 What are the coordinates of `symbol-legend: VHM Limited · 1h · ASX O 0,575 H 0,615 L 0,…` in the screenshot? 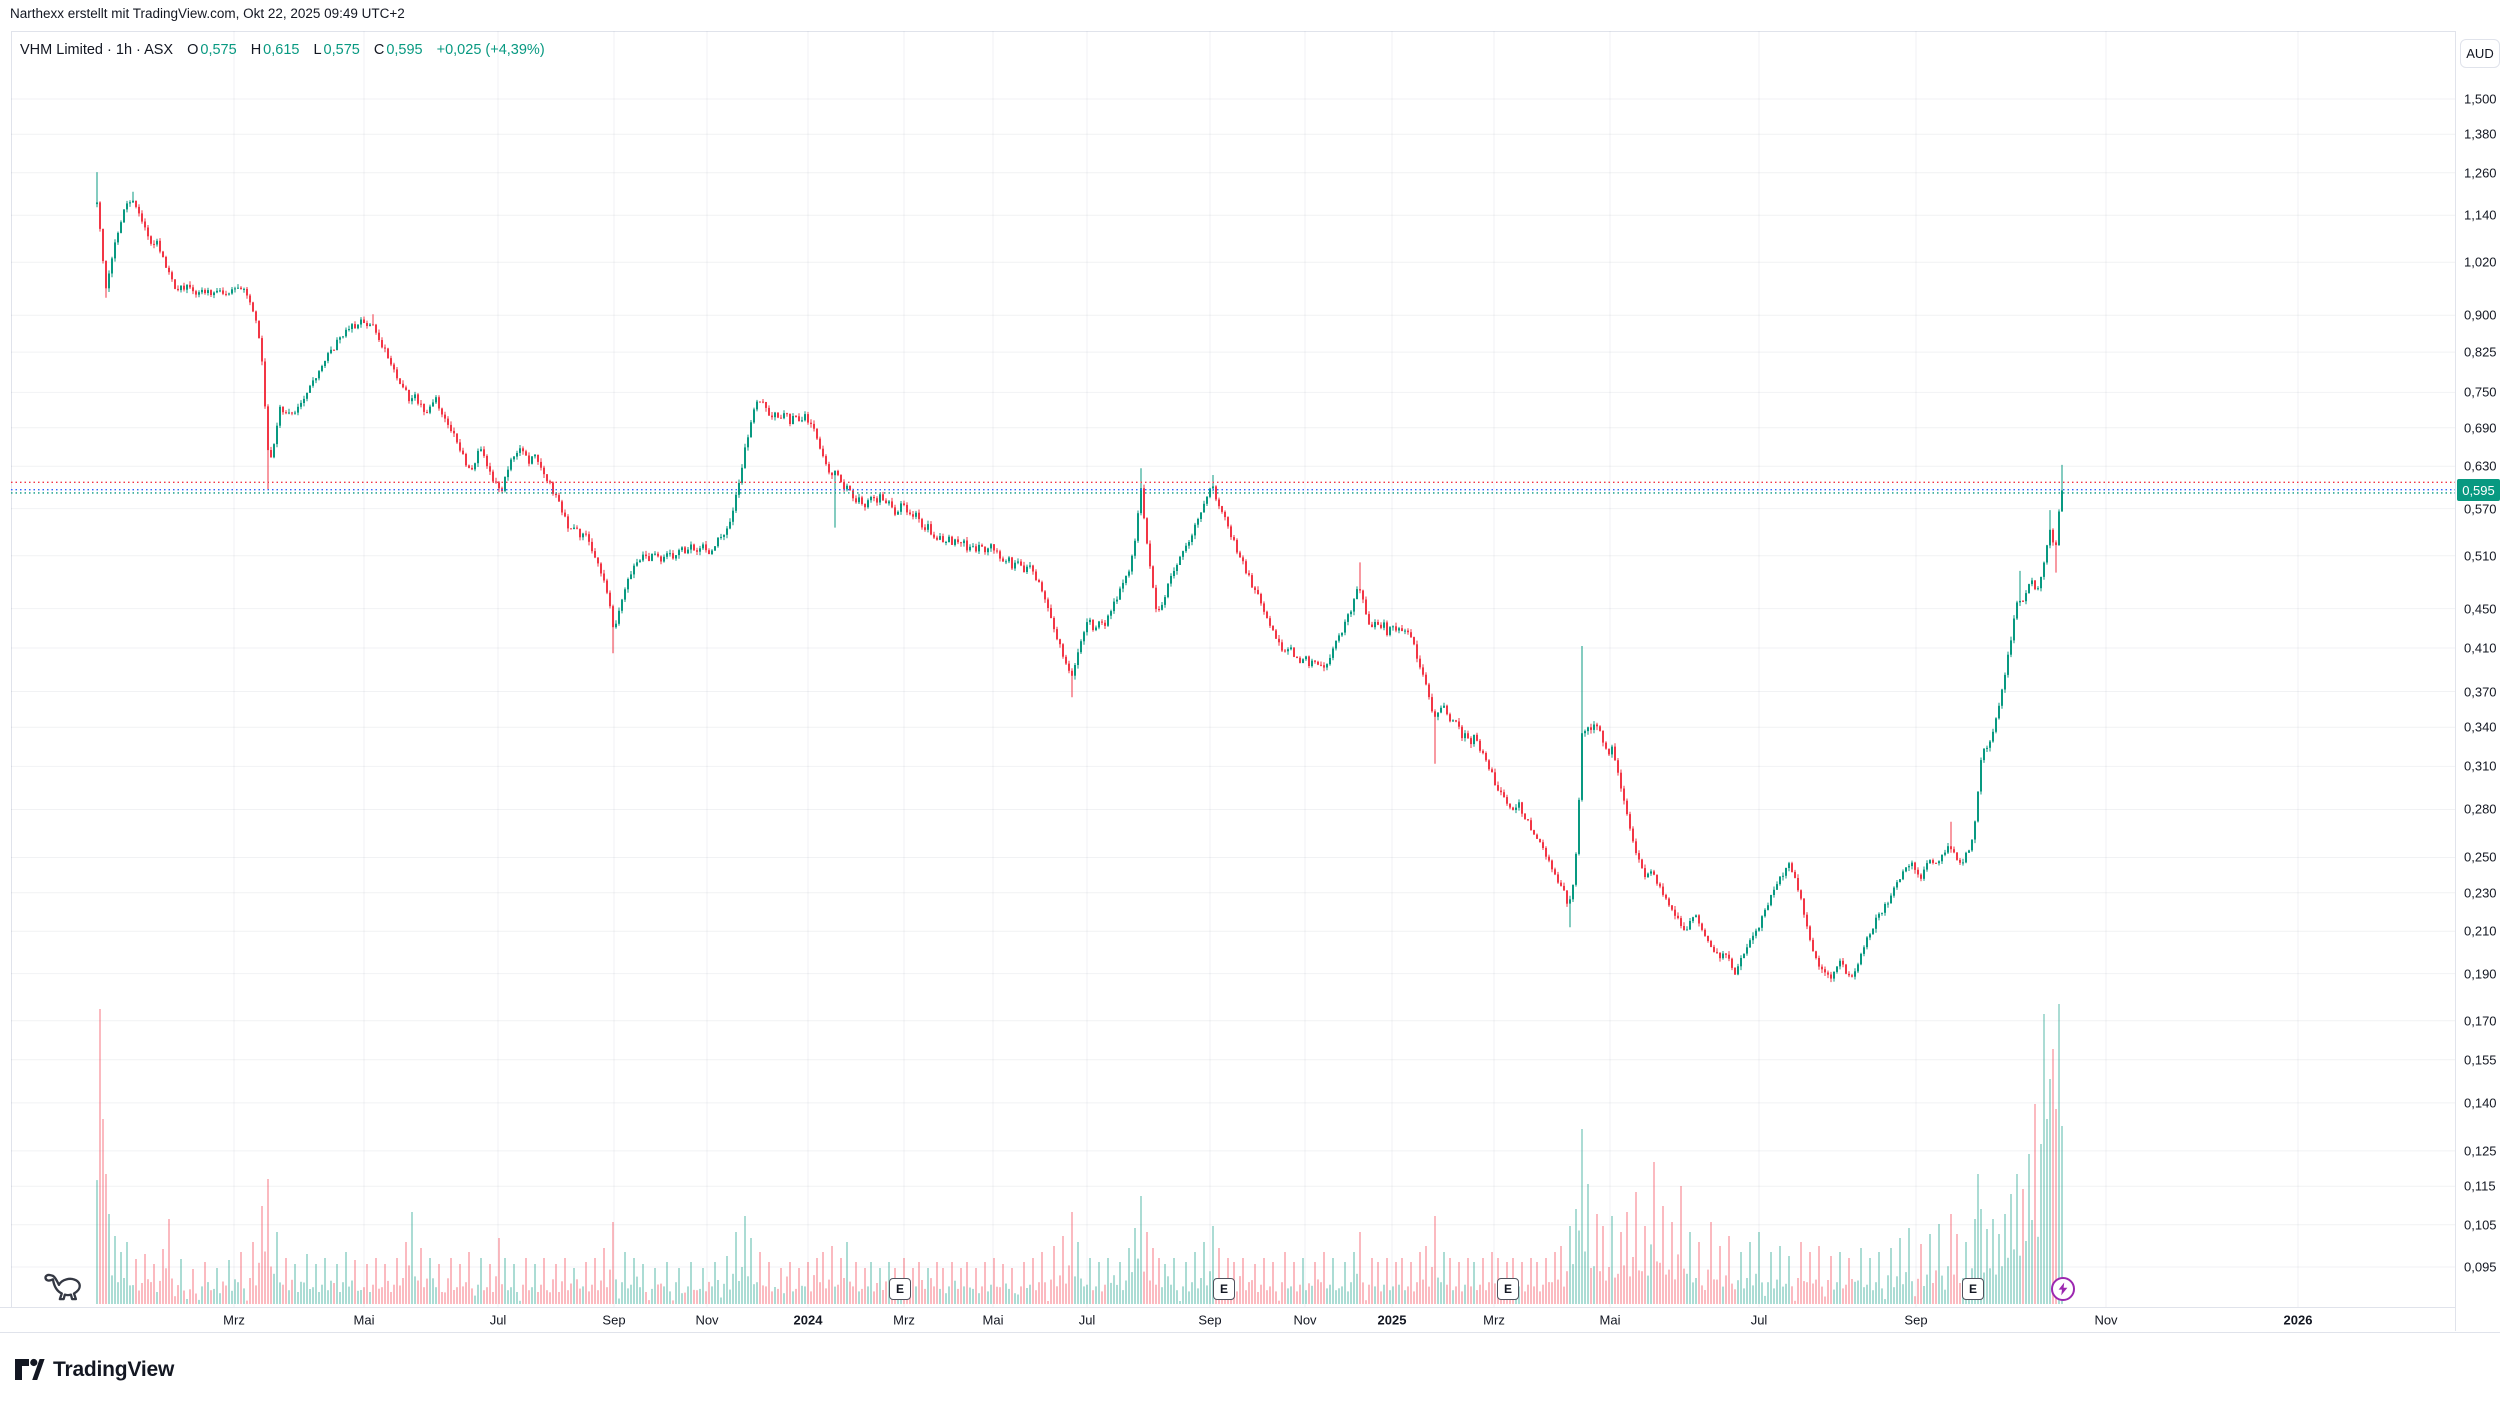 It's located at (282, 50).